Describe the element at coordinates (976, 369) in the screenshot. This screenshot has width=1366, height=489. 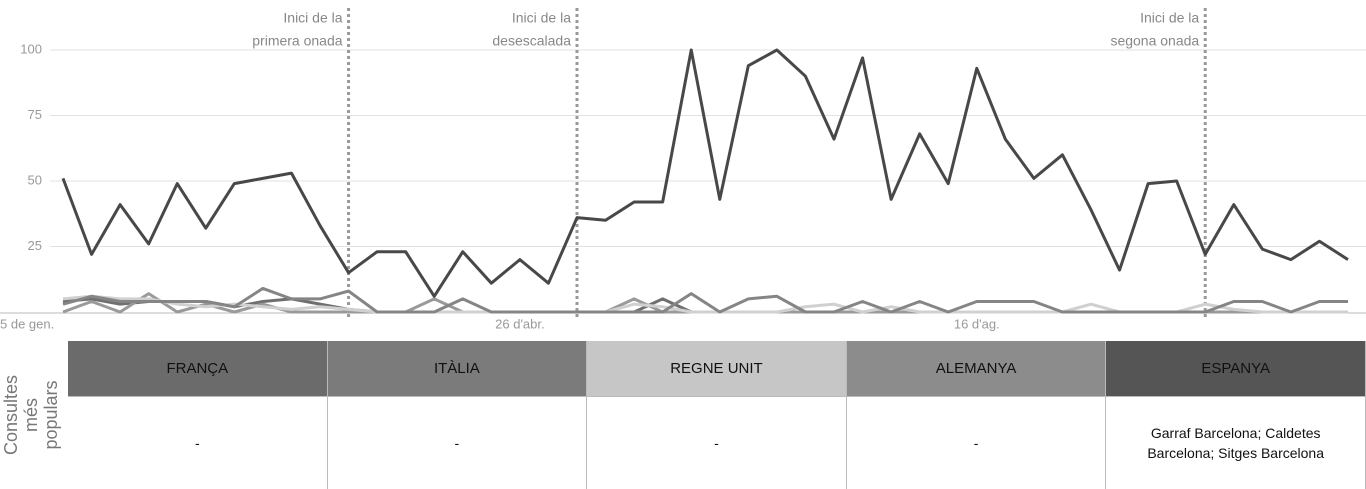
I see `table-header: ALEMANYA` at that location.